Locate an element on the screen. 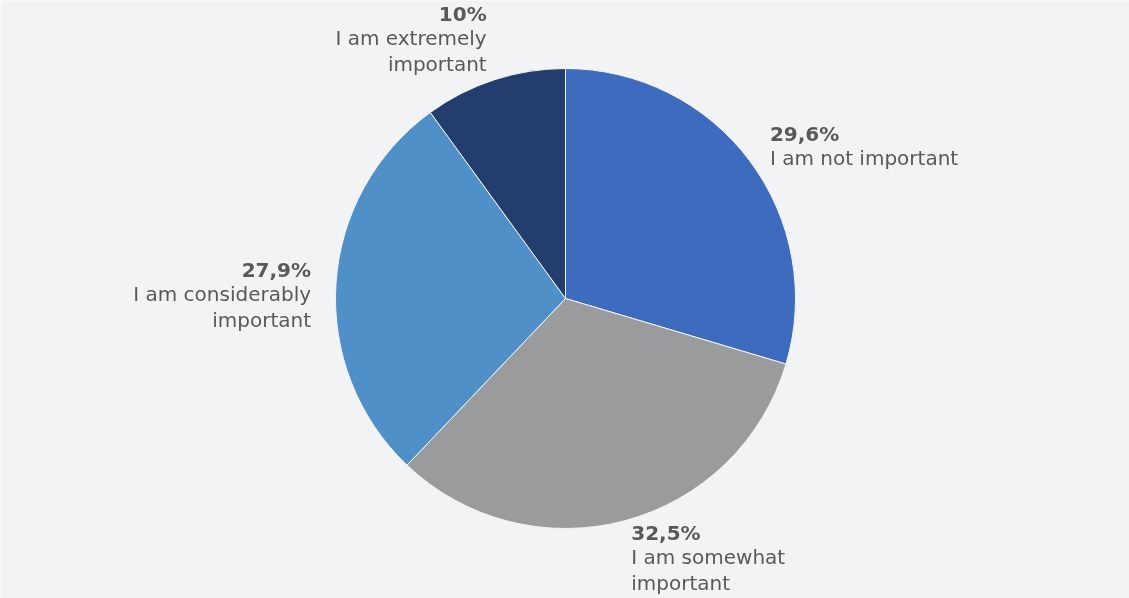  data-label: 29,6% is located at coordinates (804, 134).